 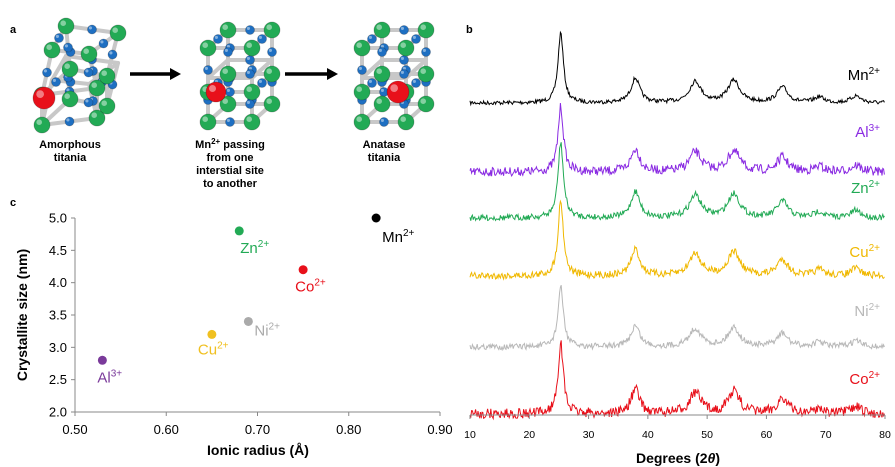 What do you see at coordinates (230, 184) in the screenshot?
I see `caption-2-line-4: to another` at bounding box center [230, 184].